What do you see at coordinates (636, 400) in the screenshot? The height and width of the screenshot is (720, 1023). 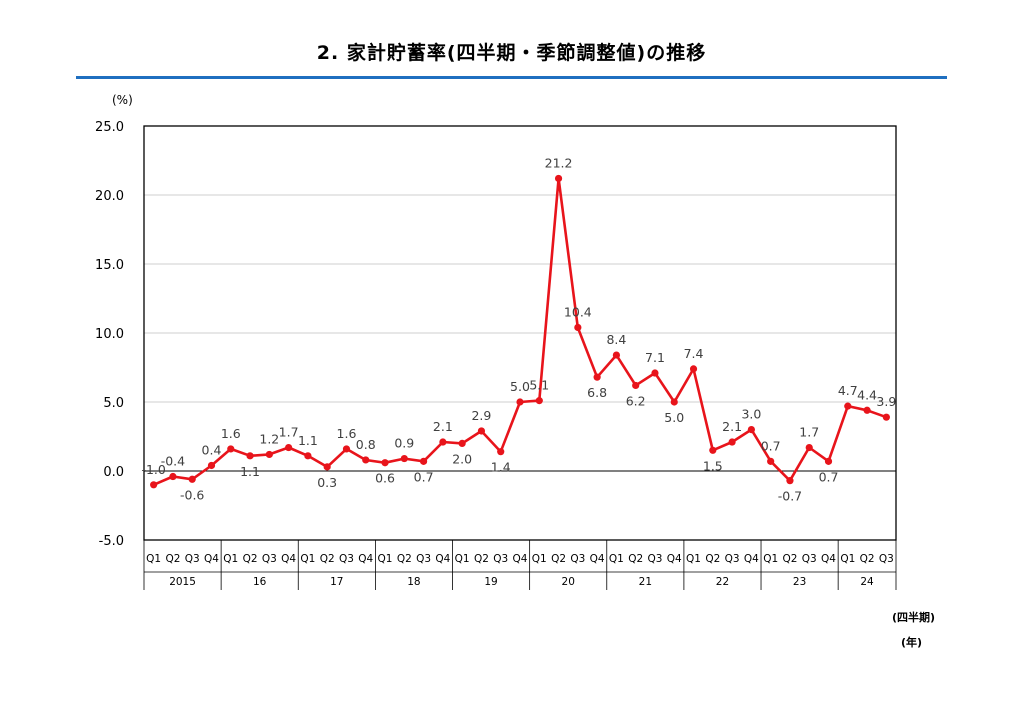 I see `data-label: 6.2` at bounding box center [636, 400].